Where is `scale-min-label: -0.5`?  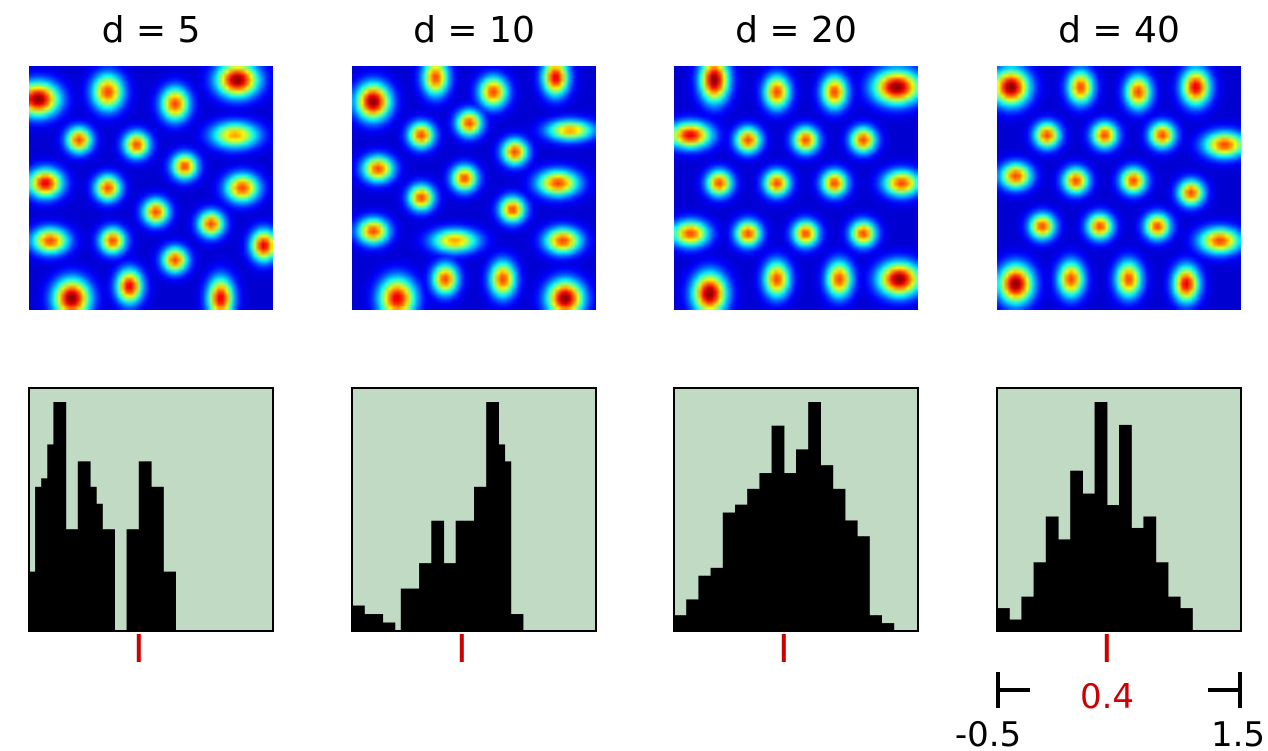
scale-min-label: -0.5 is located at coordinates (988, 733).